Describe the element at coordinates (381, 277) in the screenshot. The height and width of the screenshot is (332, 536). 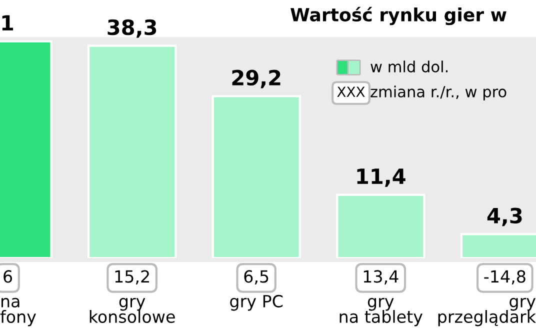
I see `text: 13,4` at that location.